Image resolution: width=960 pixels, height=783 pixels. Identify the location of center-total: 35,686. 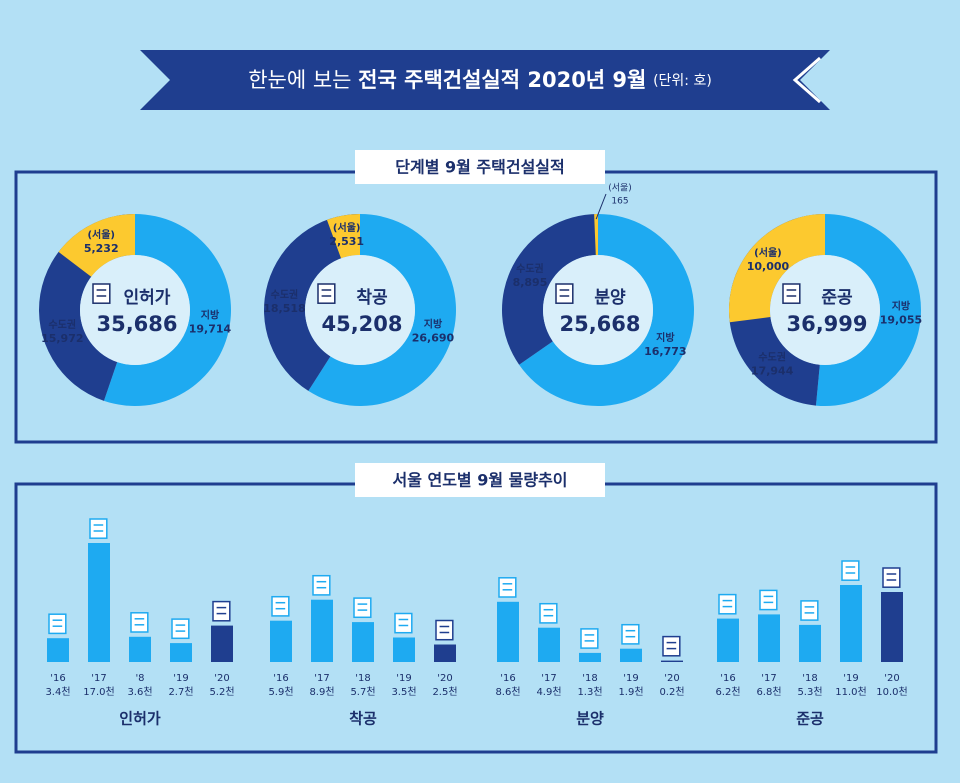
(136, 324).